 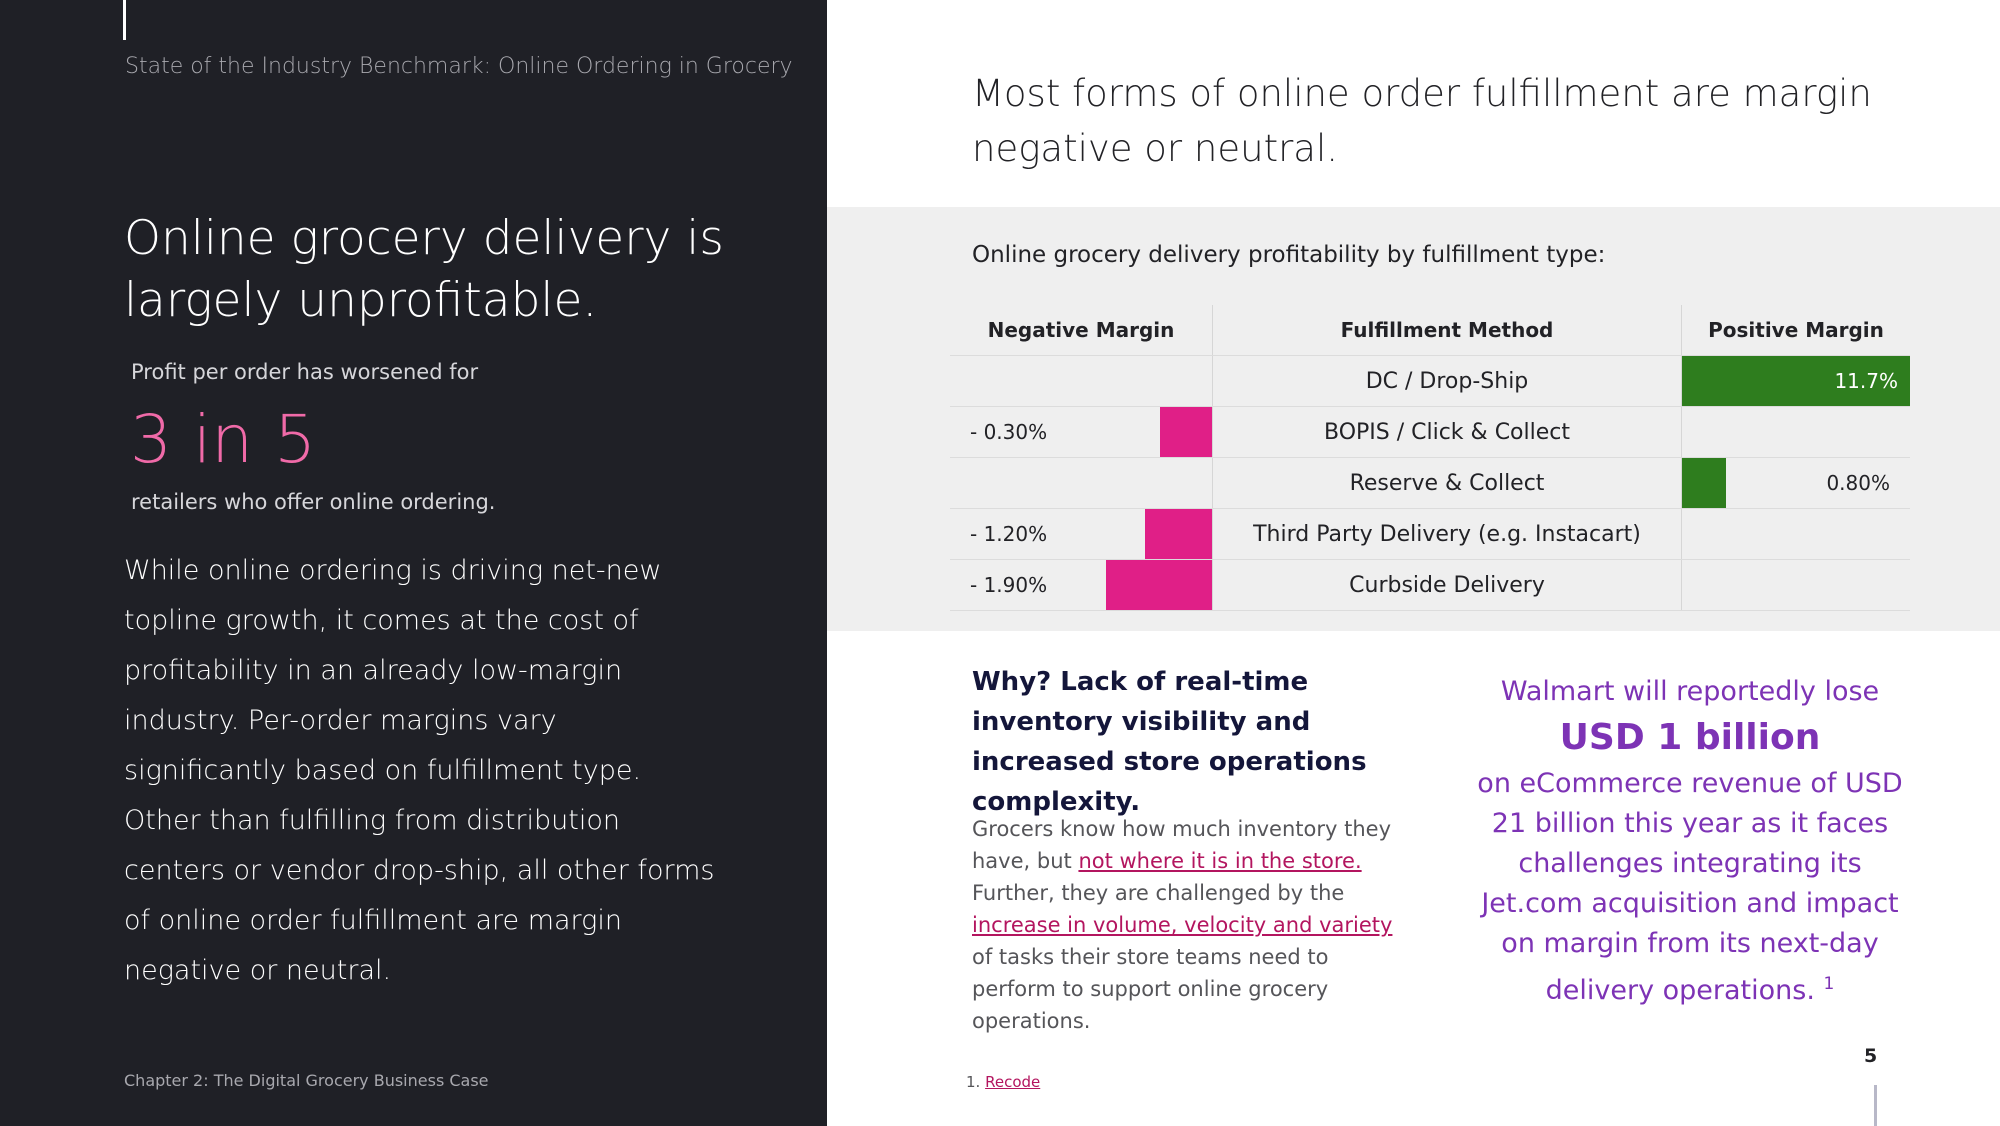 I want to click on fulfillment-method: Reserve & Collect, so click(x=1447, y=483).